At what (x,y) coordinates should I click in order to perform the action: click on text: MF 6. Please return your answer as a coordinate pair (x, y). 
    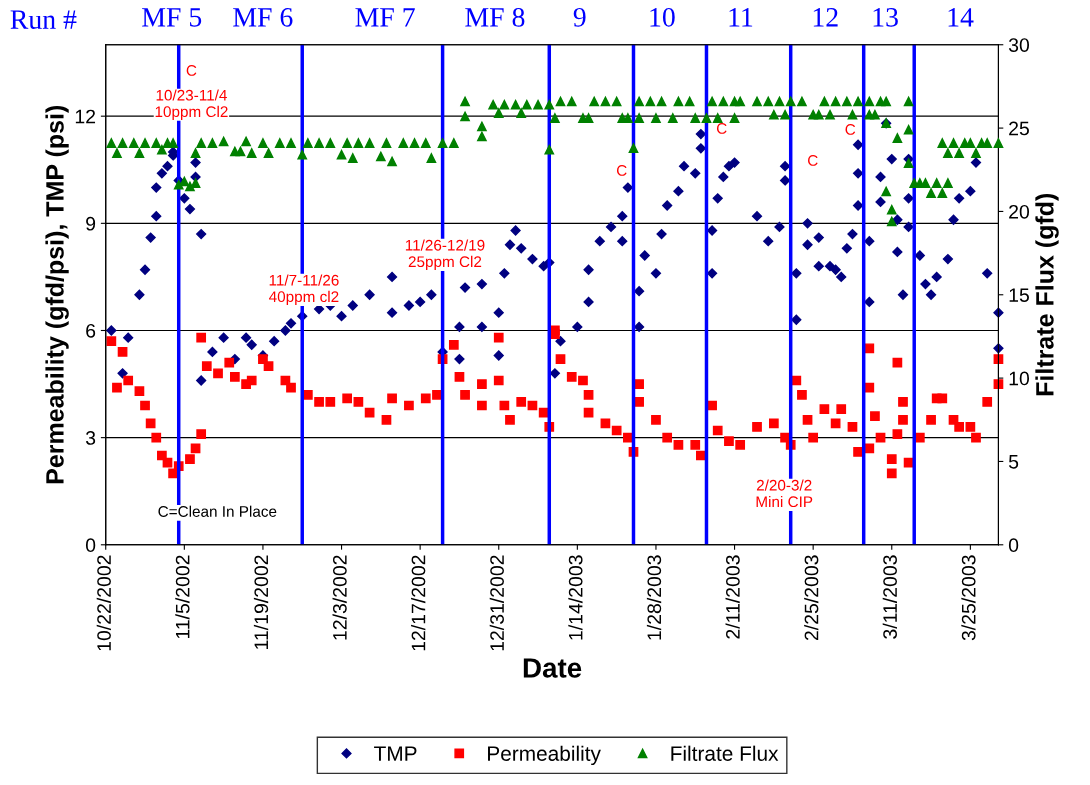
    Looking at the image, I should click on (263, 17).